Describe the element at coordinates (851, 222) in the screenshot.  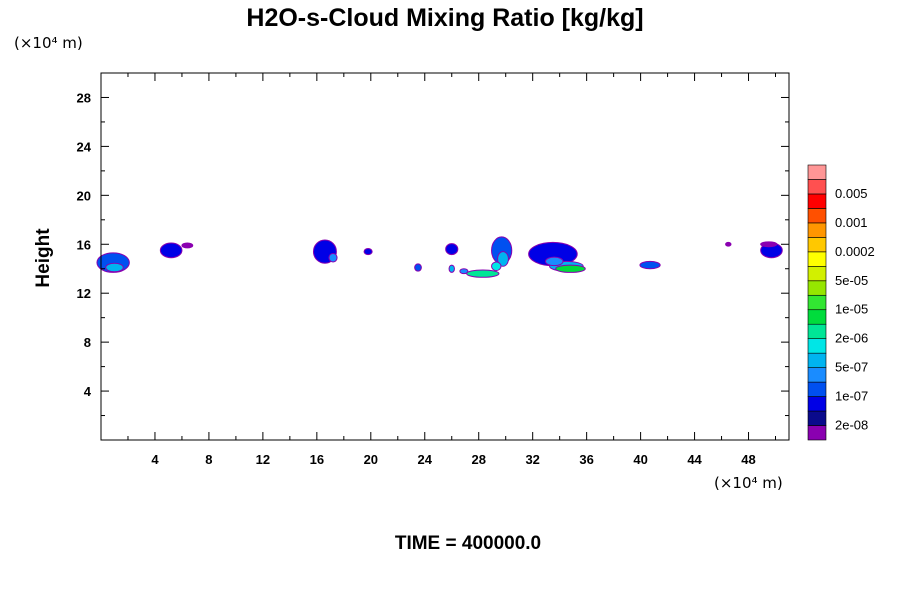
I see `colorbar-label: 0.001` at that location.